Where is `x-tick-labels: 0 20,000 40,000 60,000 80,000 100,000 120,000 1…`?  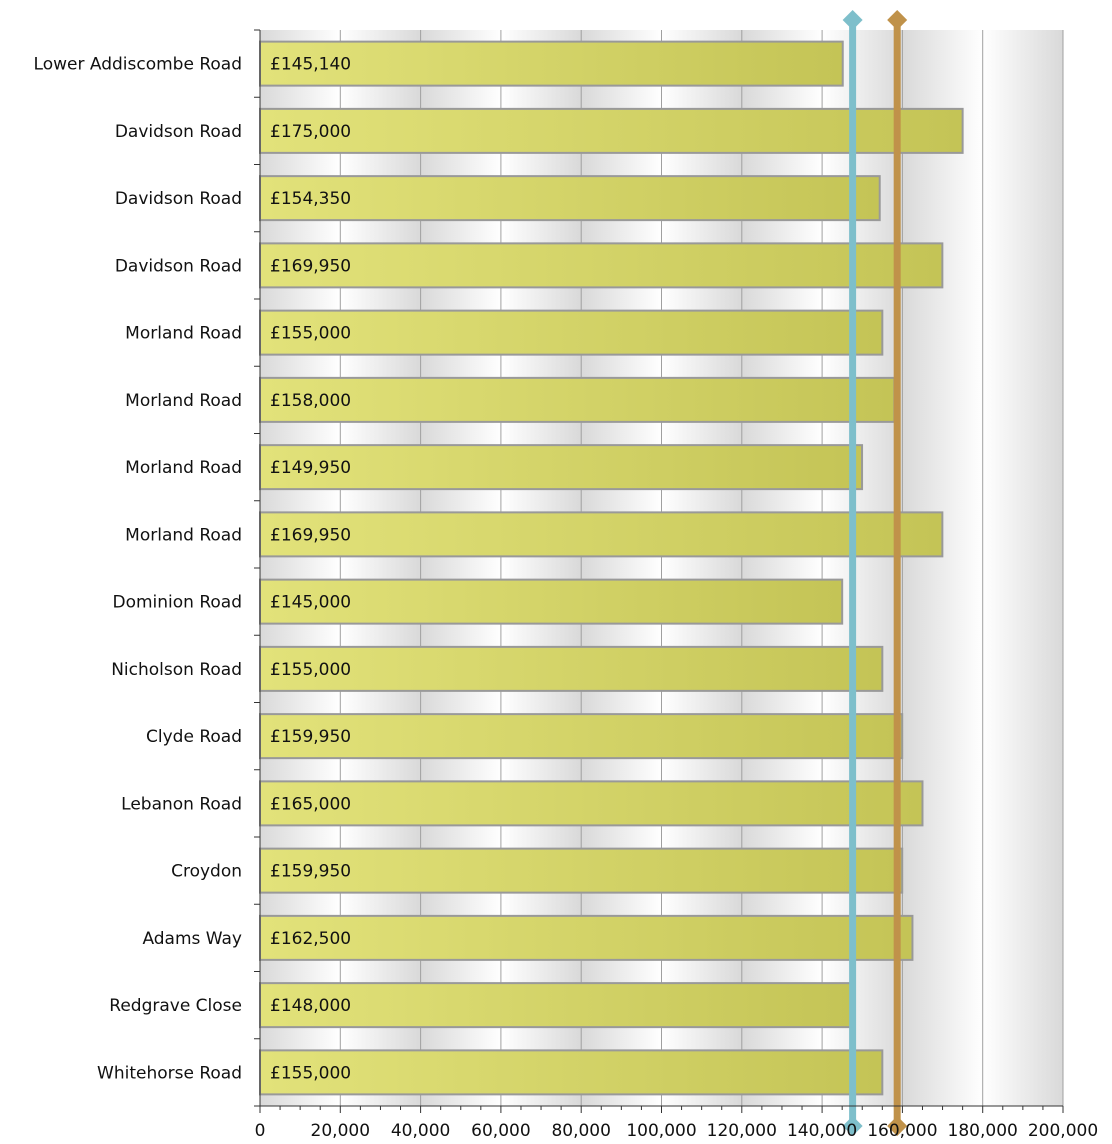 x-tick-labels: 0 20,000 40,000 60,000 80,000 100,000 120,000 1… is located at coordinates (677, 1131).